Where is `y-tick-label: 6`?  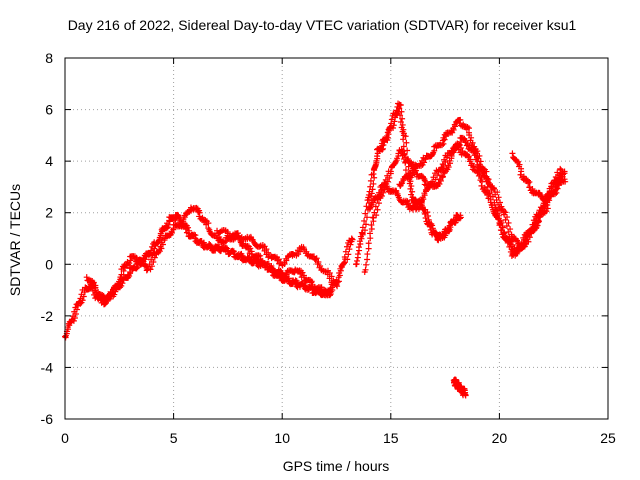
y-tick-label: 6 is located at coordinates (49, 110).